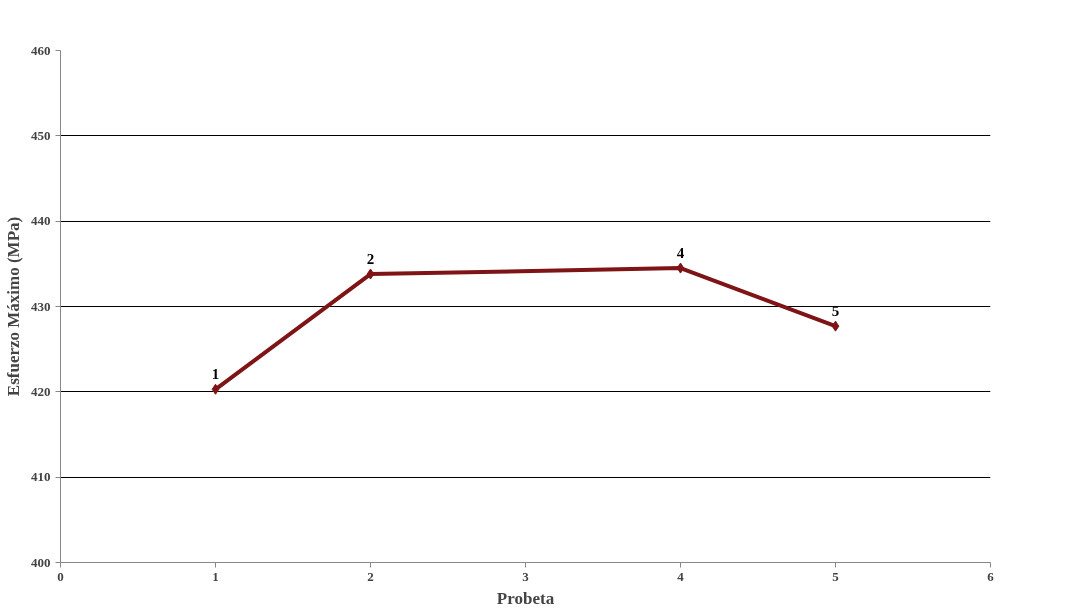 This screenshot has height=616, width=1067. What do you see at coordinates (41, 50) in the screenshot?
I see `y-tick-label: 460` at bounding box center [41, 50].